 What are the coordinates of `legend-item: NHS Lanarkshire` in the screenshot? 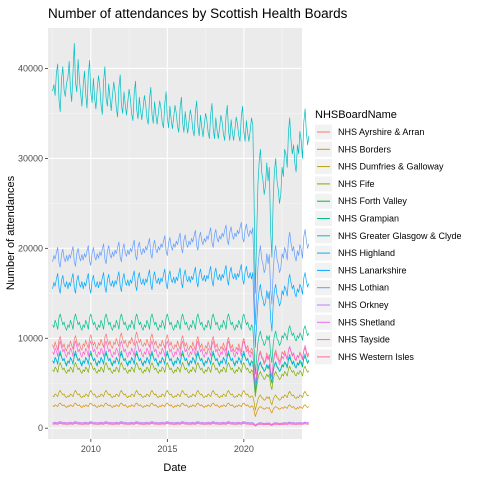 It's located at (361, 270).